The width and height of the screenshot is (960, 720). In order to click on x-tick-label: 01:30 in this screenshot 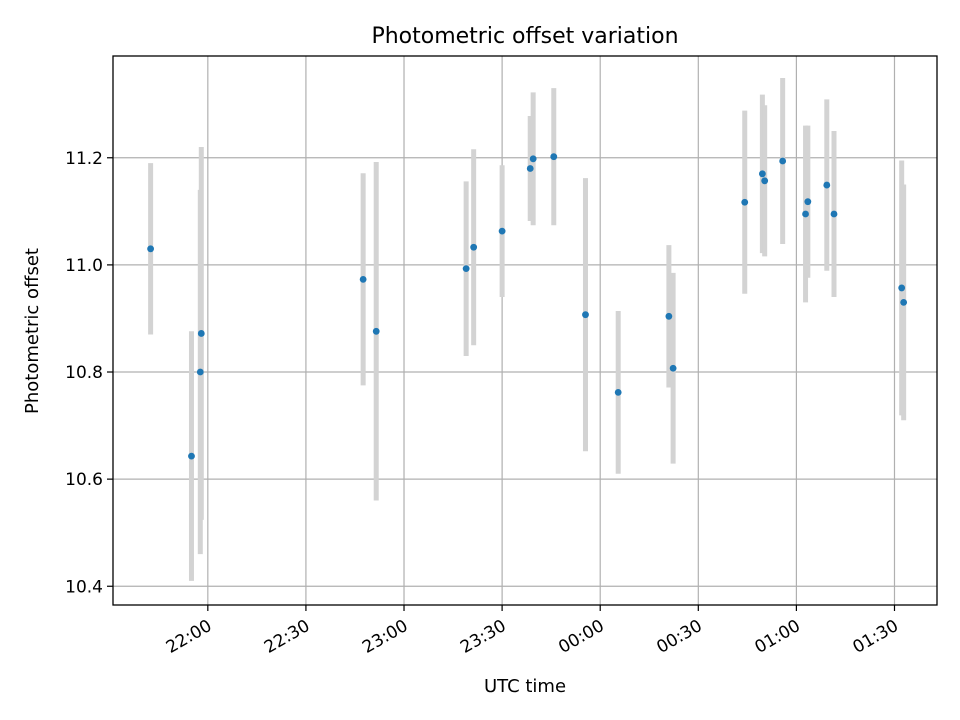, I will do `click(876, 637)`.